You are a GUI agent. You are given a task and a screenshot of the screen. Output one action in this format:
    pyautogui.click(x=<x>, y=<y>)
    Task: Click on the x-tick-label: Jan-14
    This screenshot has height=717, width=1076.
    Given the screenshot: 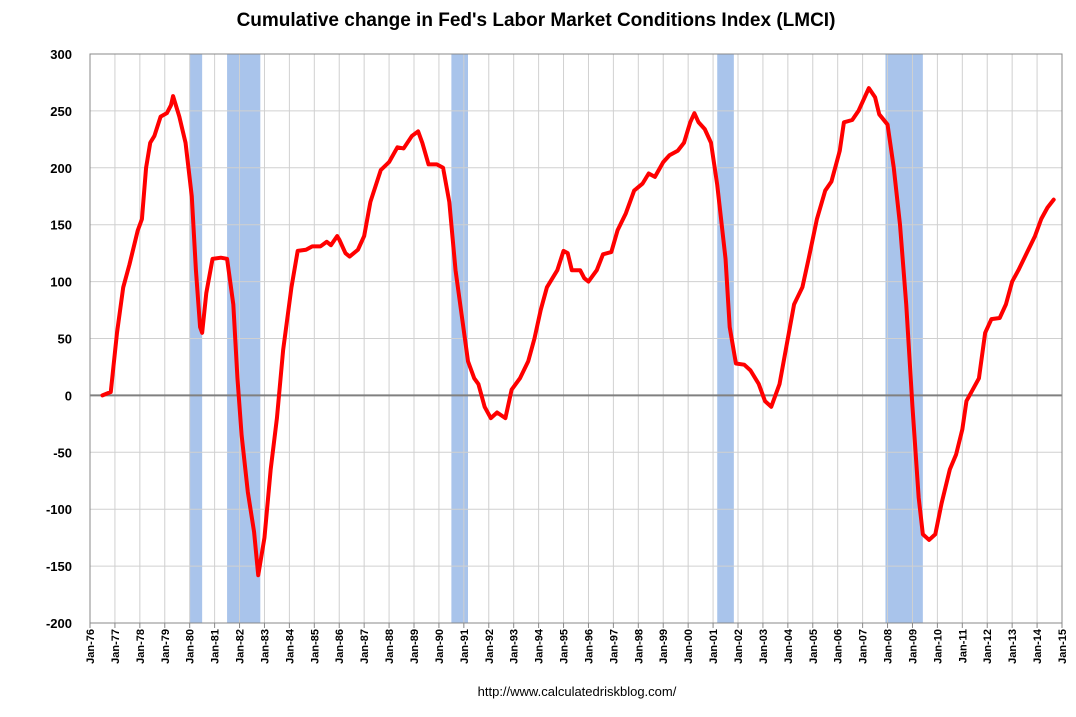 What is the action you would take?
    pyautogui.click(x=1038, y=646)
    